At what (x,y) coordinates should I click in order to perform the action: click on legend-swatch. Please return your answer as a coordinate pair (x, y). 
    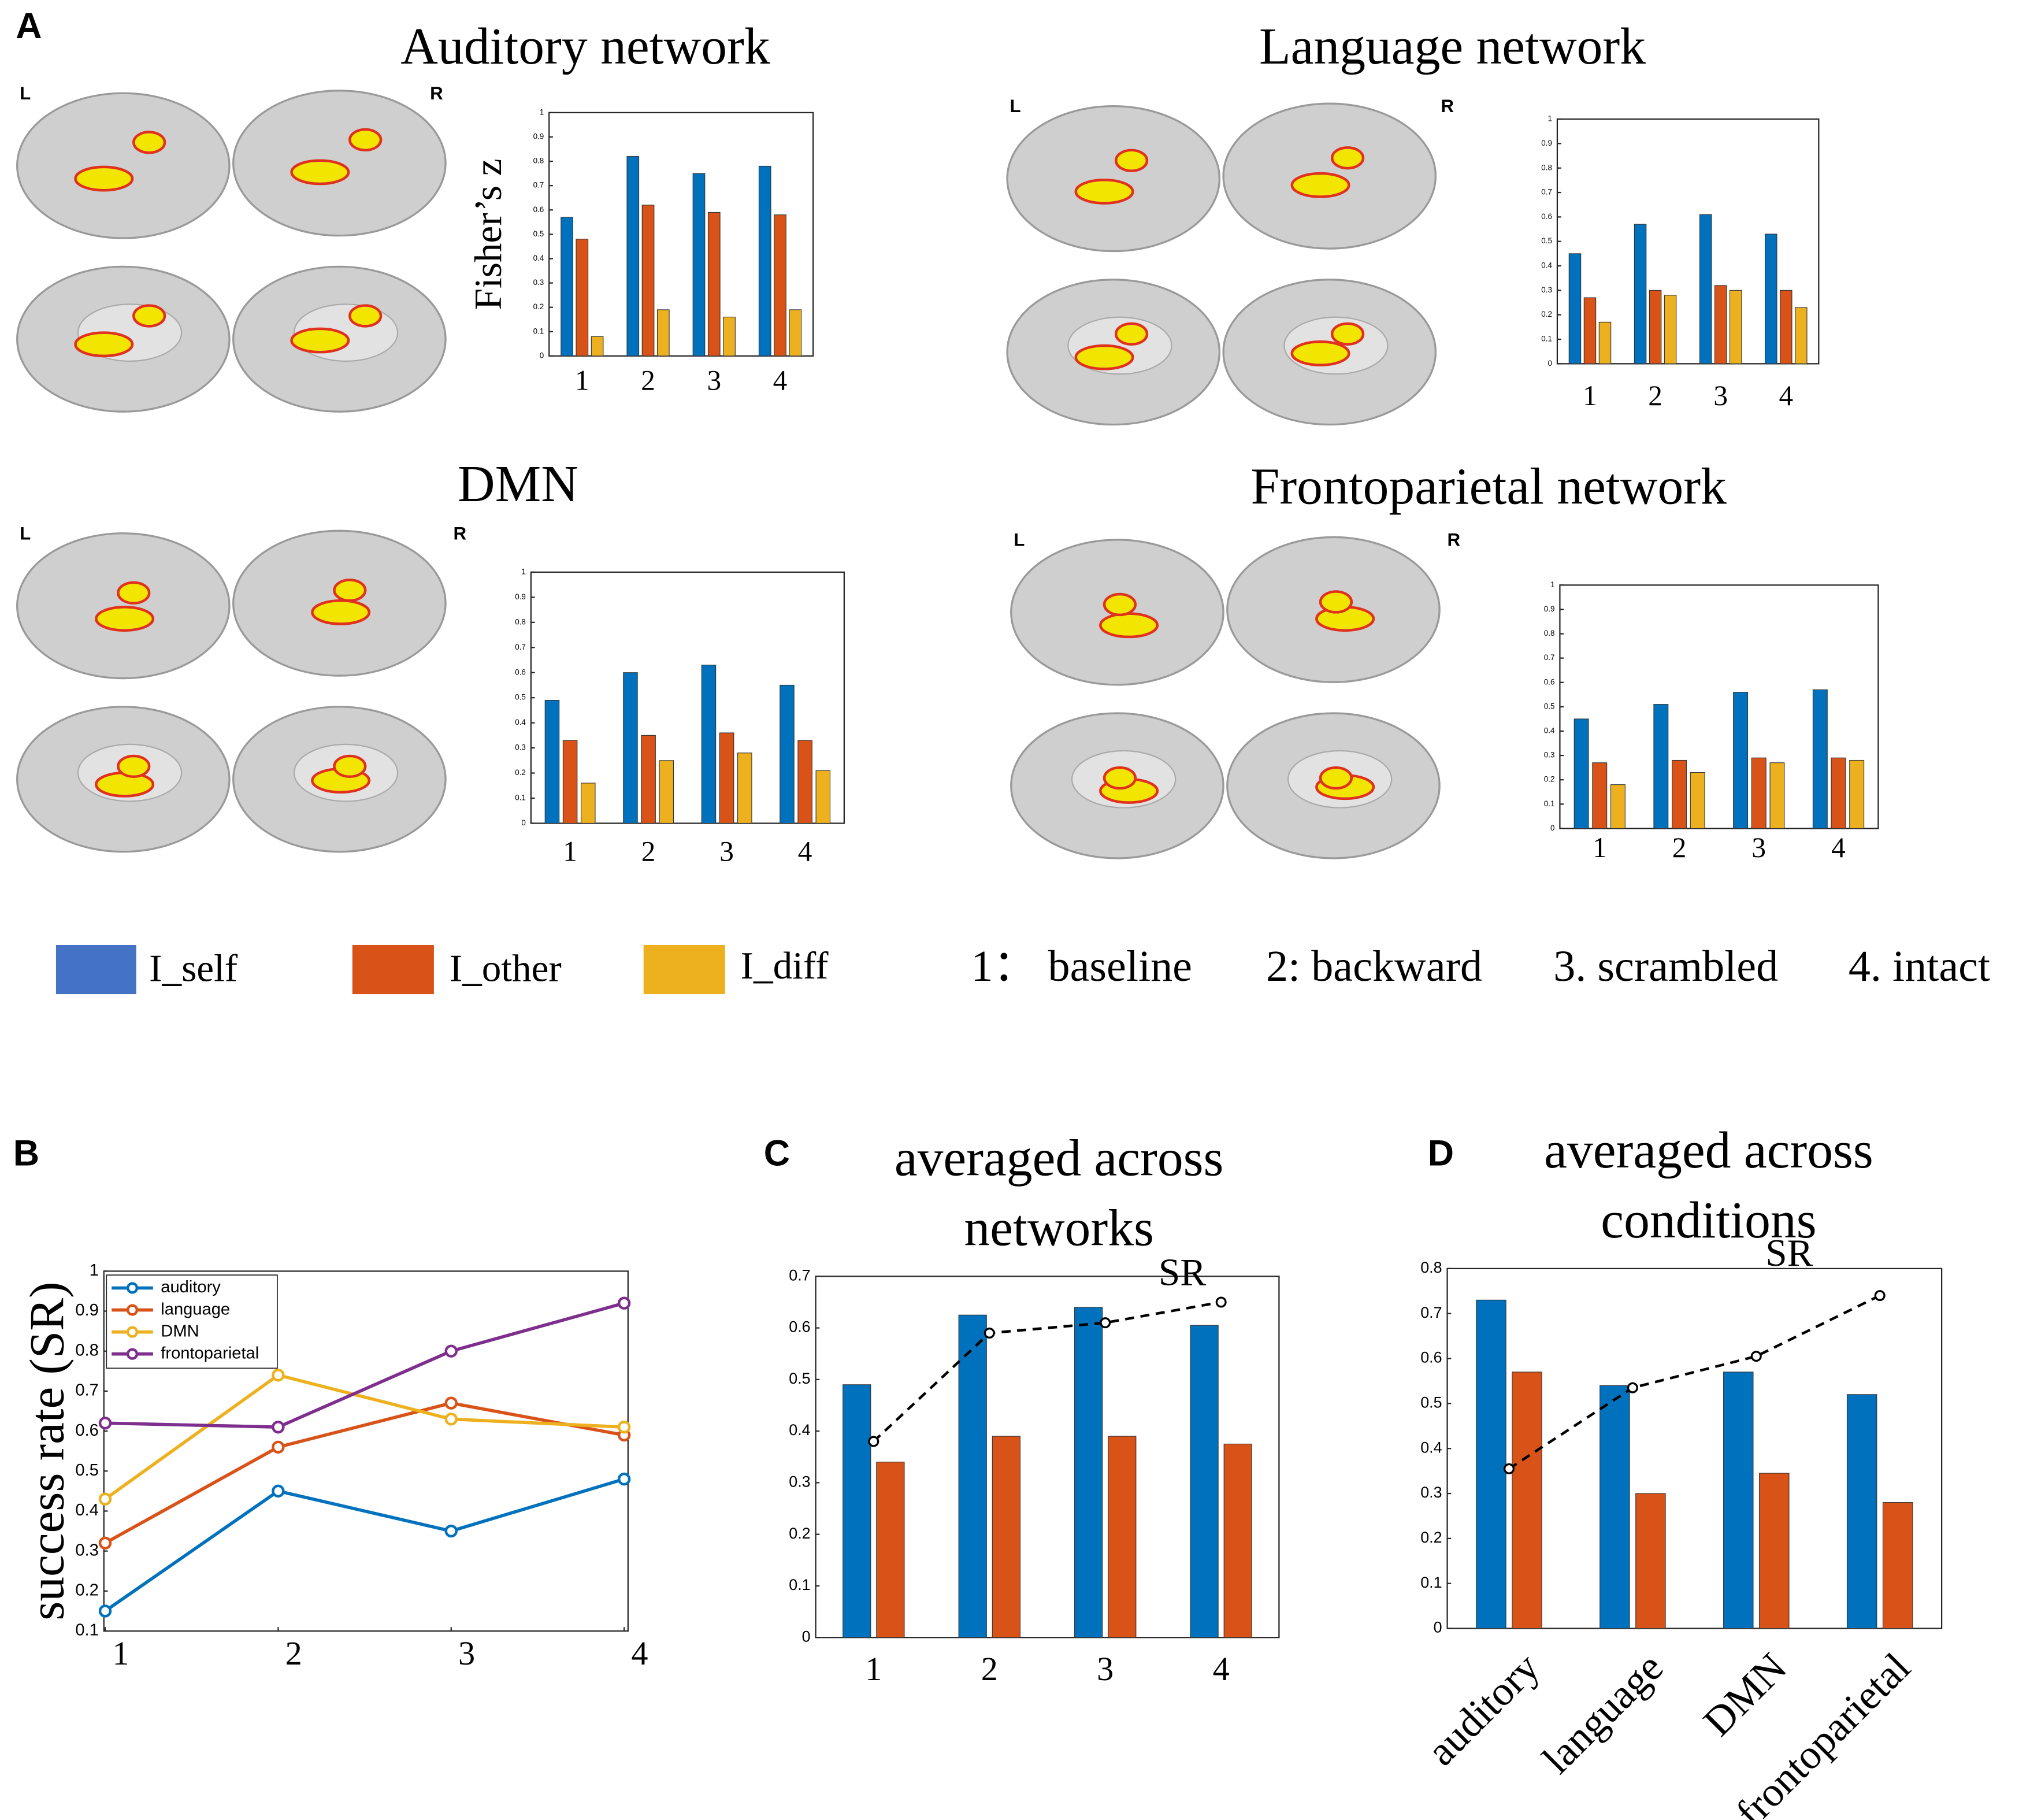
    Looking at the image, I should click on (684, 969).